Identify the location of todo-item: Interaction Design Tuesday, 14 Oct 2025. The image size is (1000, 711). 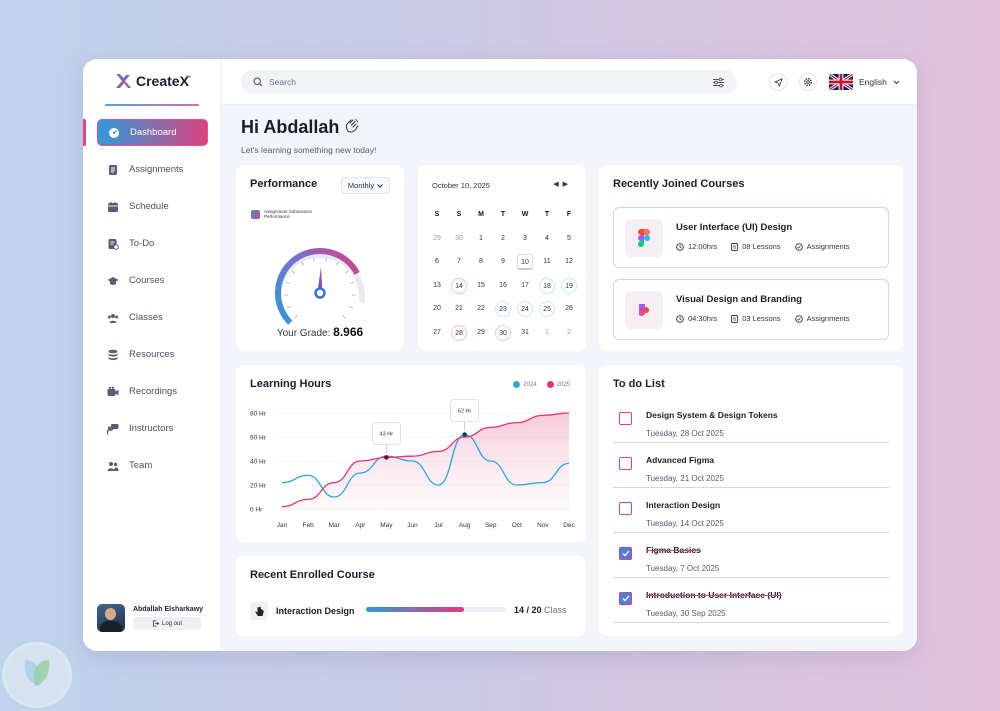
(751, 510).